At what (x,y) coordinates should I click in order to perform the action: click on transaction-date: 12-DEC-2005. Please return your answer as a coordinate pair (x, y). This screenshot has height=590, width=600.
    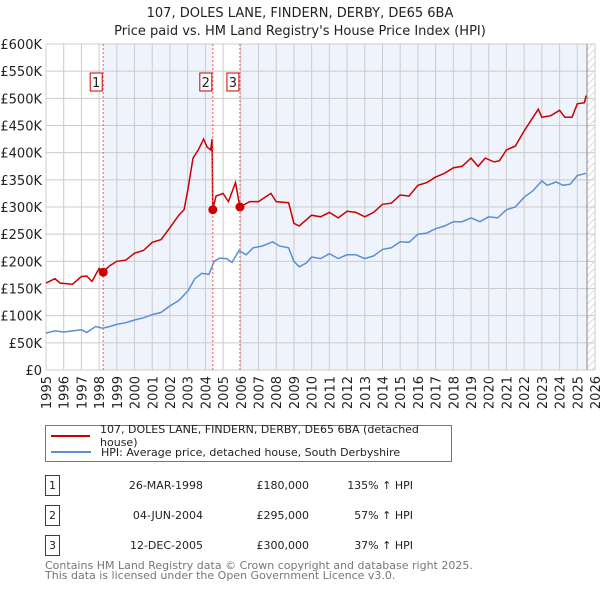
    Looking at the image, I should click on (166, 545).